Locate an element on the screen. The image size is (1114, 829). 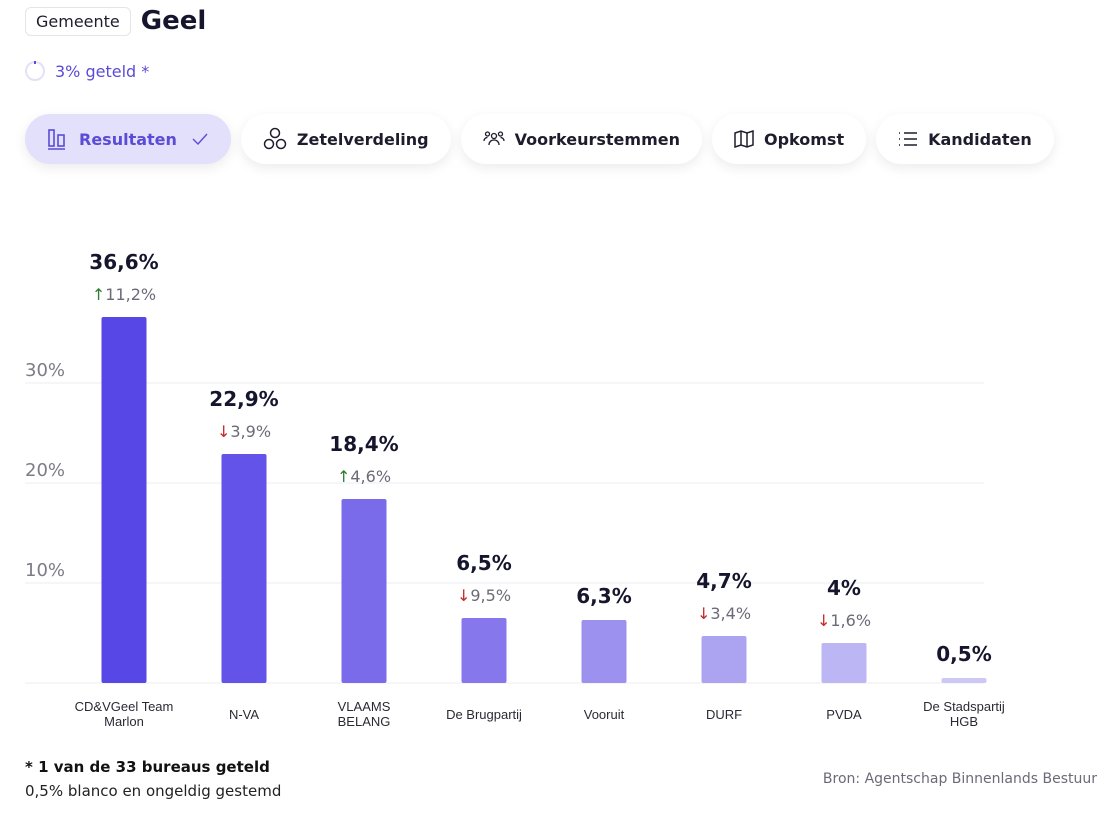
value-label: 36,6% is located at coordinates (123, 262).